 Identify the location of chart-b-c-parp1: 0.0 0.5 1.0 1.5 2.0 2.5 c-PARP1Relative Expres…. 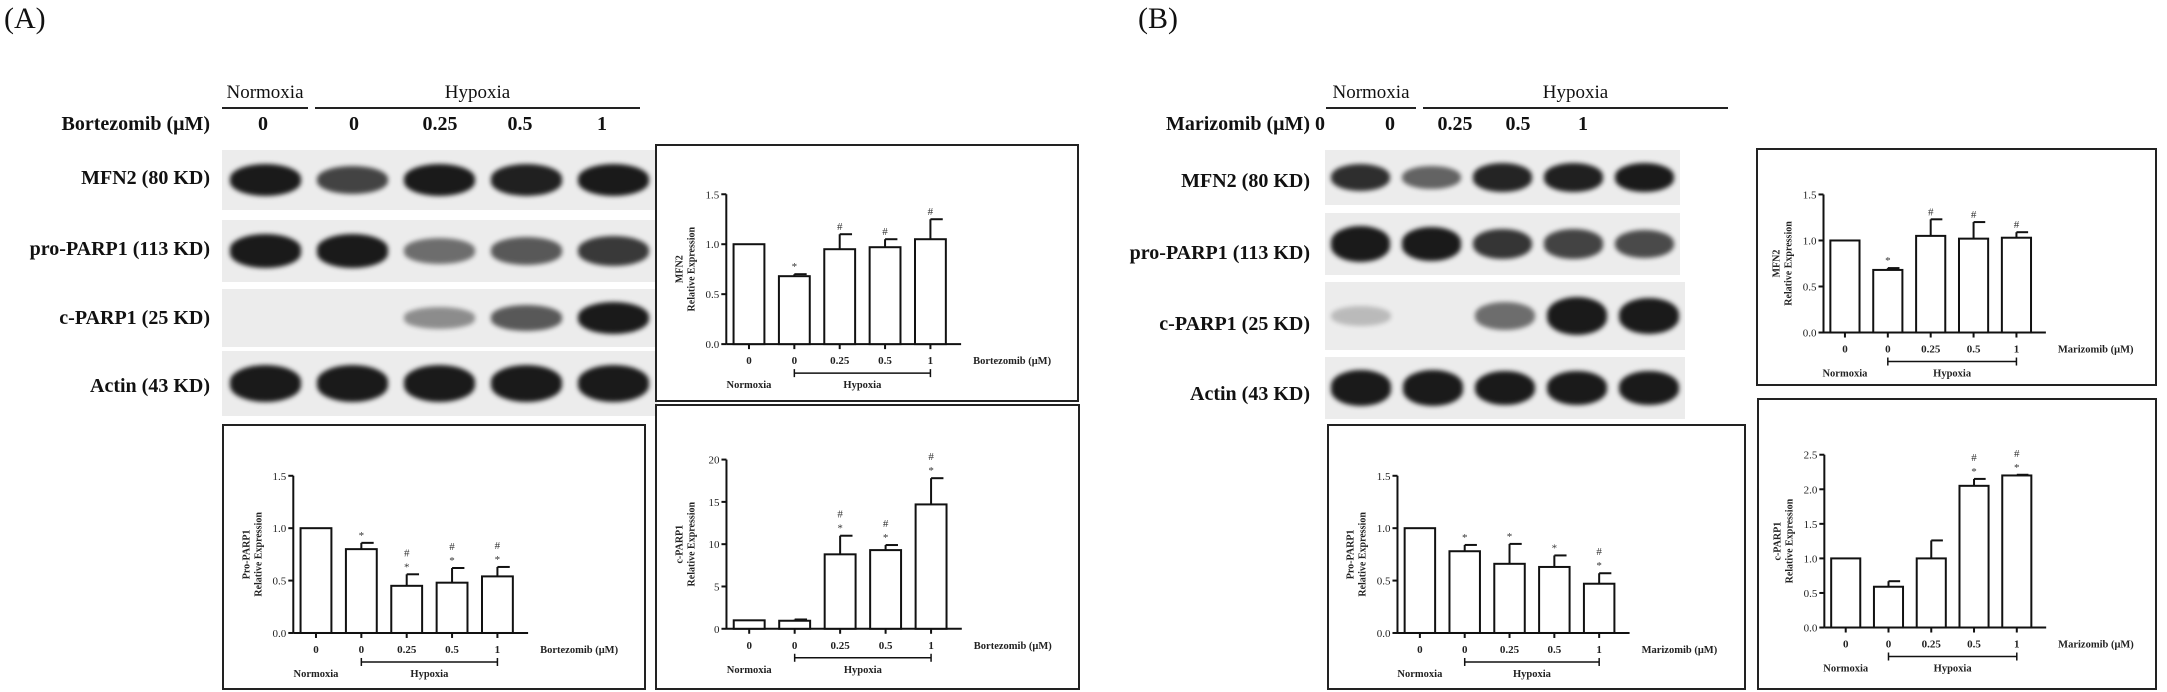
(1957, 544).